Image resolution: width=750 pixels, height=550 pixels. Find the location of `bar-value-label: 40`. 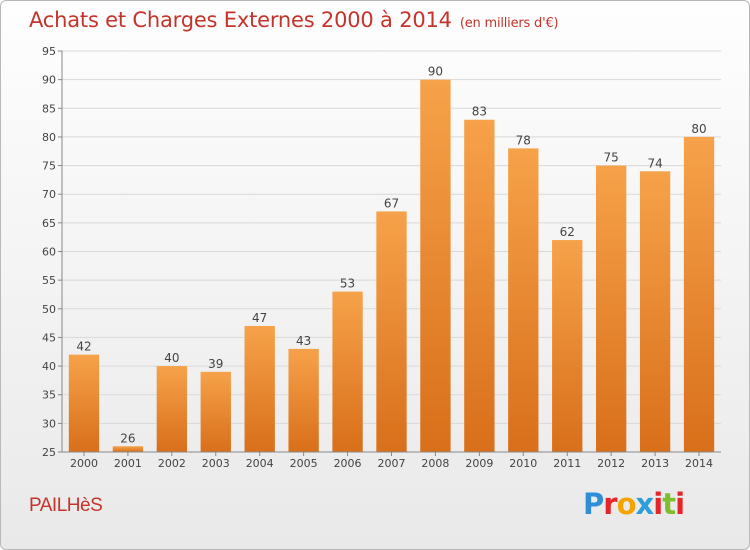

bar-value-label: 40 is located at coordinates (171, 358).